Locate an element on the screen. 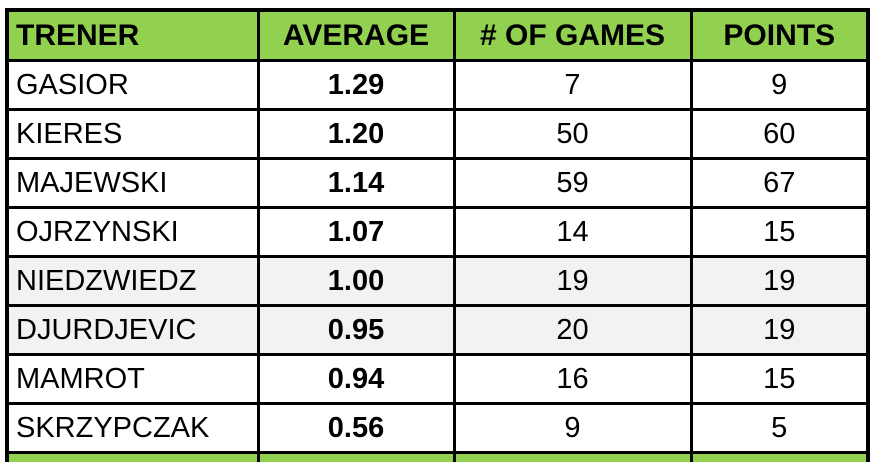 This screenshot has width=871, height=462. cell-games: 16 is located at coordinates (572, 379).